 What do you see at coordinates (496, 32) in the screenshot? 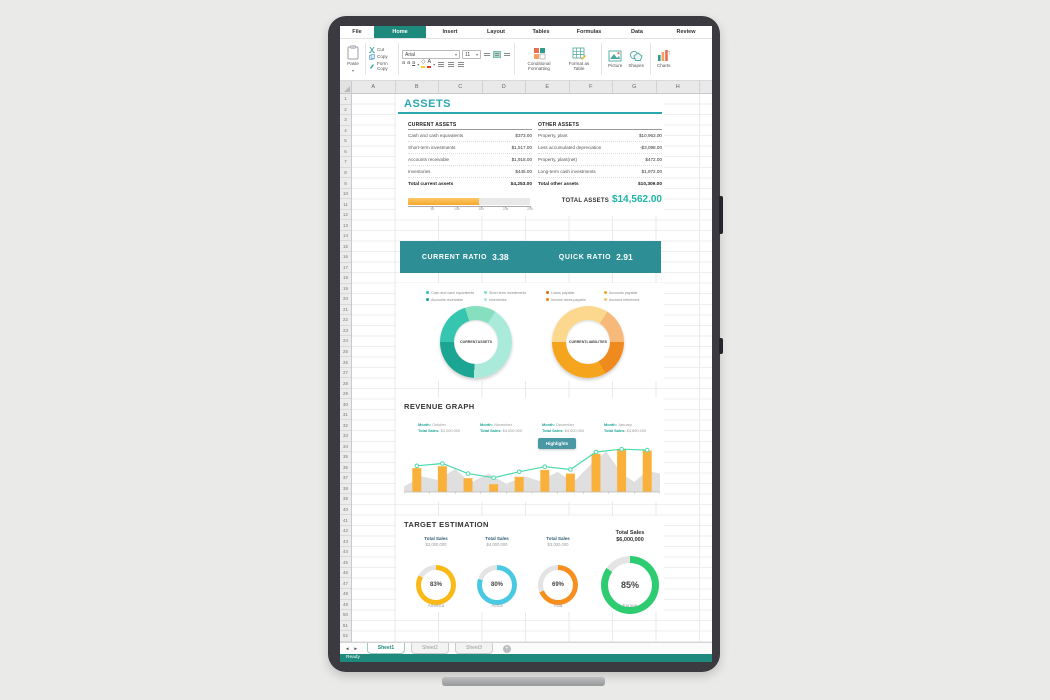
I see `tab-layout: Layout` at bounding box center [496, 32].